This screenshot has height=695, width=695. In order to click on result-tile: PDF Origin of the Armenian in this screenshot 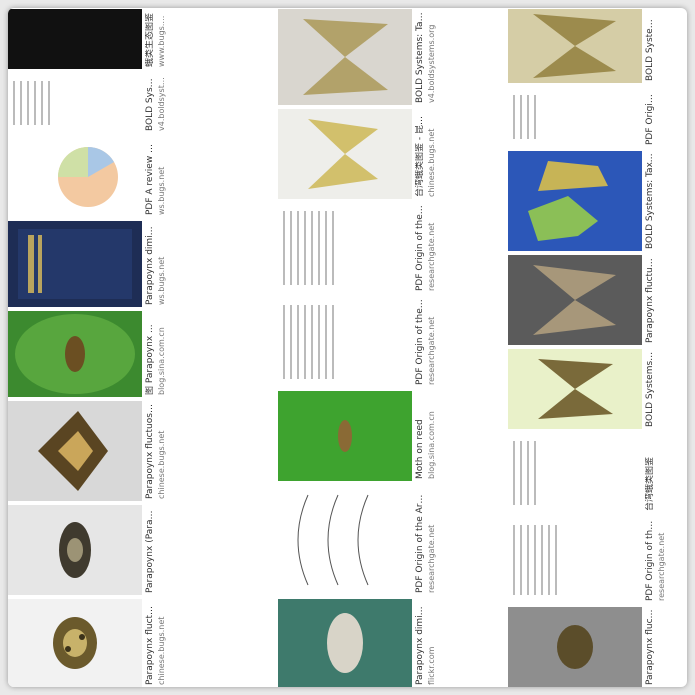, I will do `click(588, 117)`.